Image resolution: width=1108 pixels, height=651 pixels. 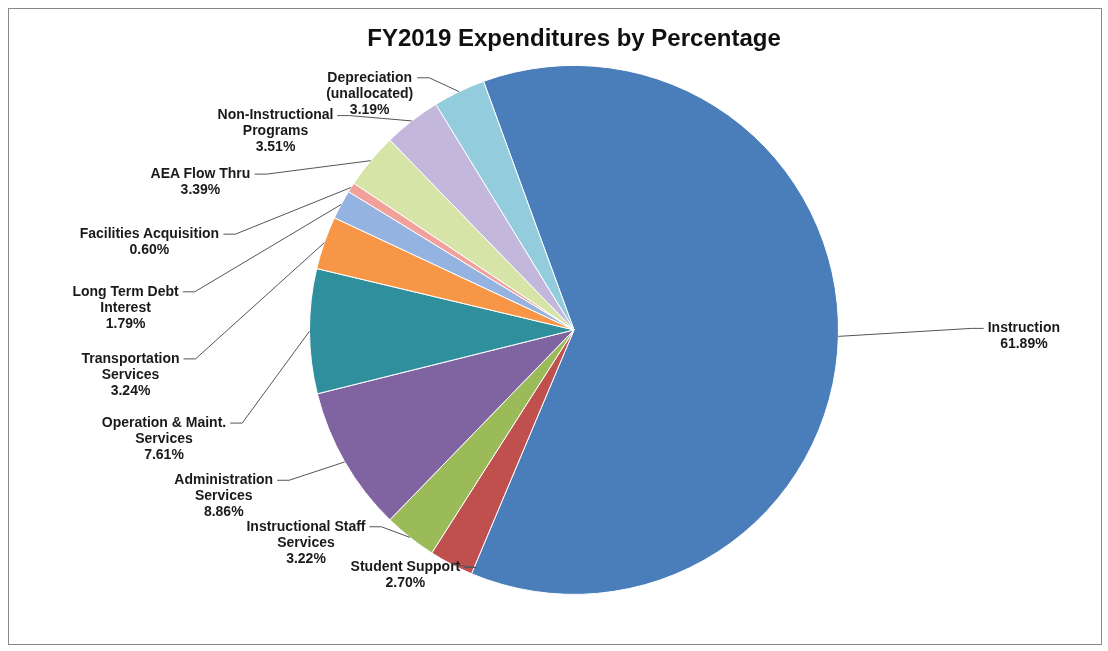 I want to click on slice-label: Operation & Maint. Services, so click(x=164, y=429).